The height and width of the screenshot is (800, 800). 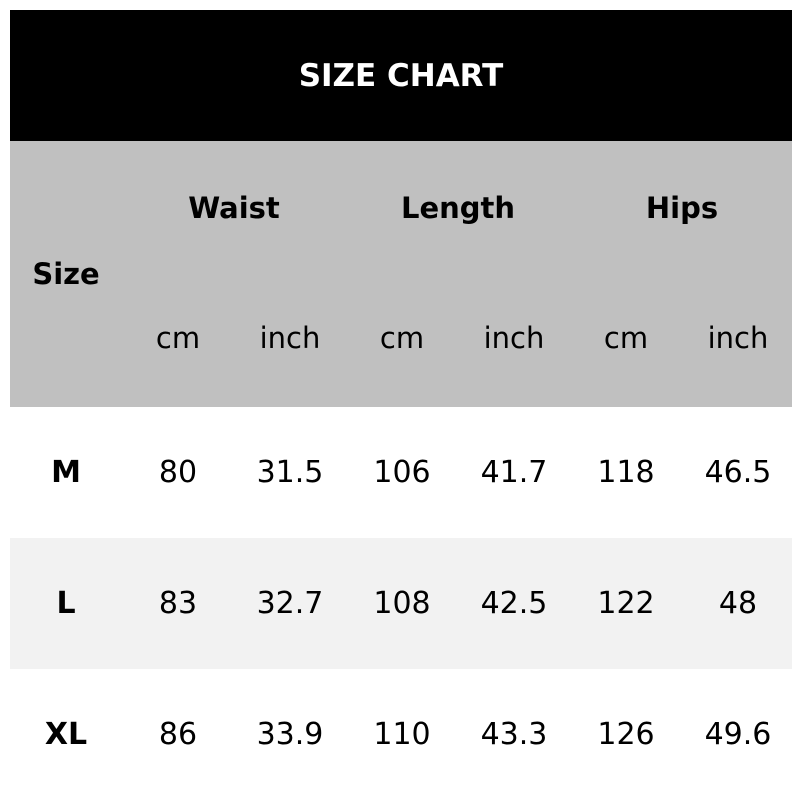 I want to click on table-cell: 106, so click(x=402, y=472).